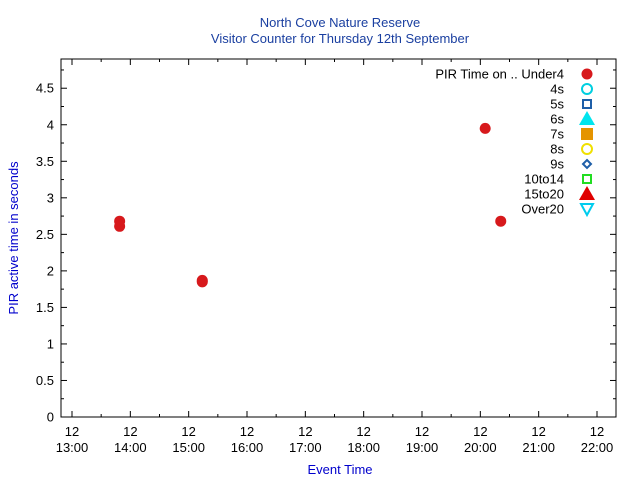  I want to click on y-tick-label: 3.5, so click(45, 161).